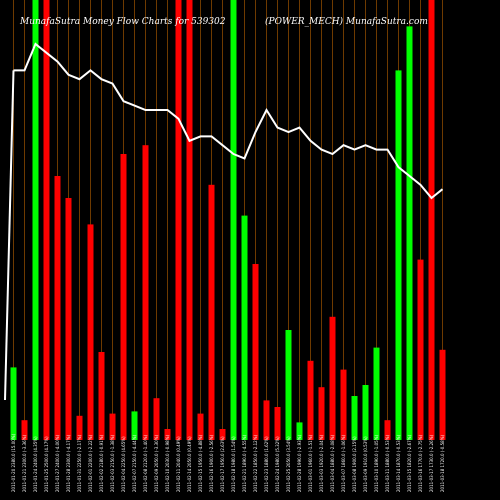 The width and height of the screenshot is (500, 500). What do you see at coordinates (145, 463) in the screenshot?
I see `x-tick-label: 2011-02-08 2120.0 (-1.40%)` at bounding box center [145, 463].